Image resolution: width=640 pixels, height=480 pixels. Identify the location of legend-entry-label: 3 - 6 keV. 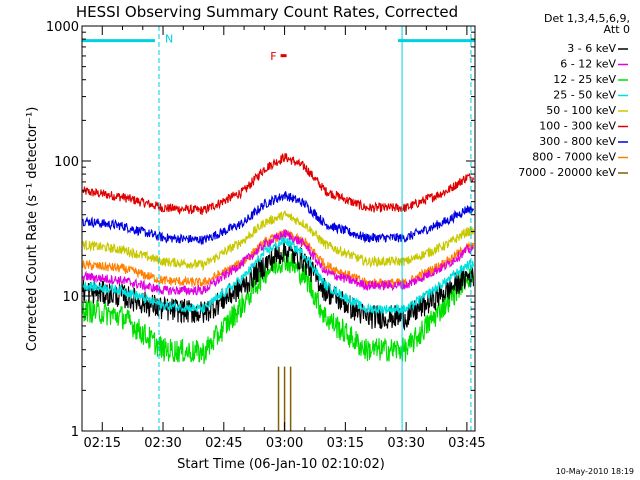
(591, 48).